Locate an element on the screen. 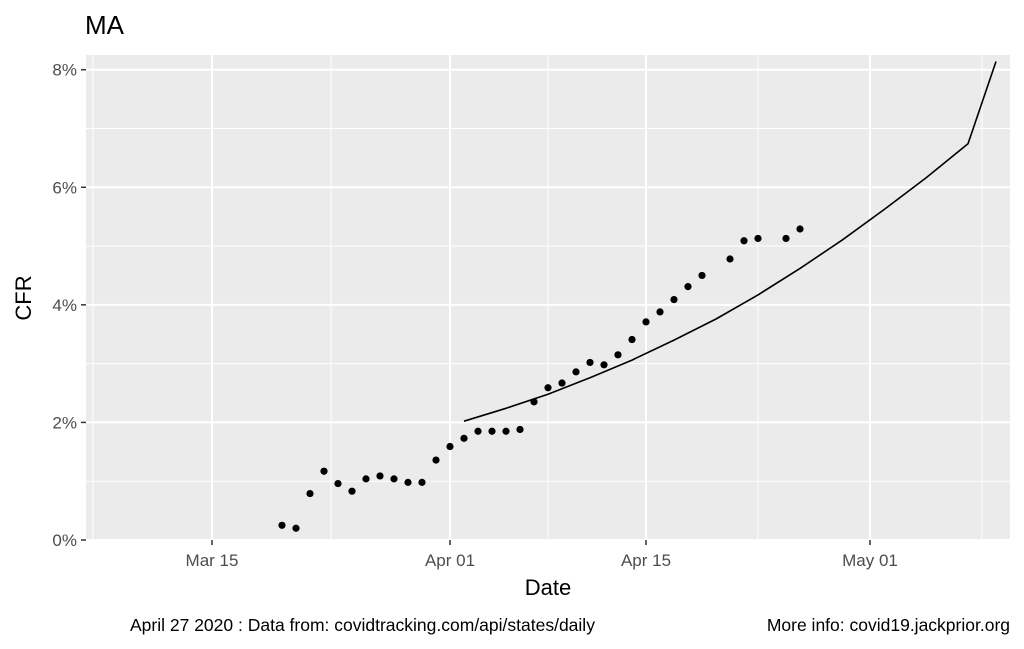 Image resolution: width=1024 pixels, height=649 pixels. x-tick-label: May 01 is located at coordinates (870, 560).